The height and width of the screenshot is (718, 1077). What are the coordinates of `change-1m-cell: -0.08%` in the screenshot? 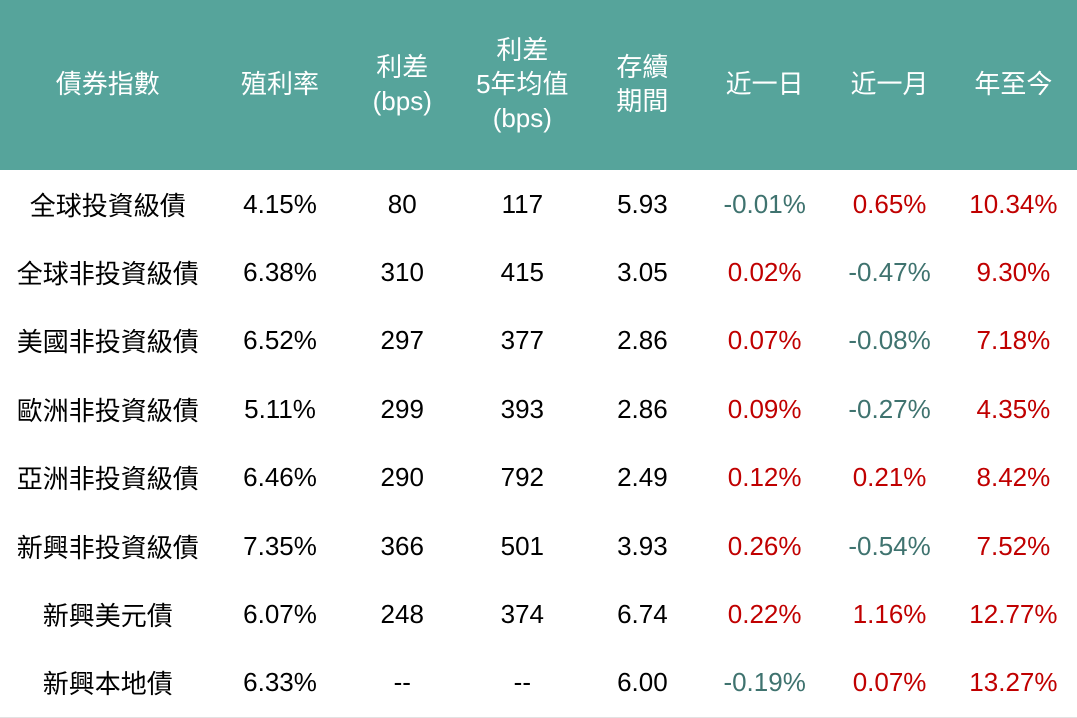 It's located at (889, 340).